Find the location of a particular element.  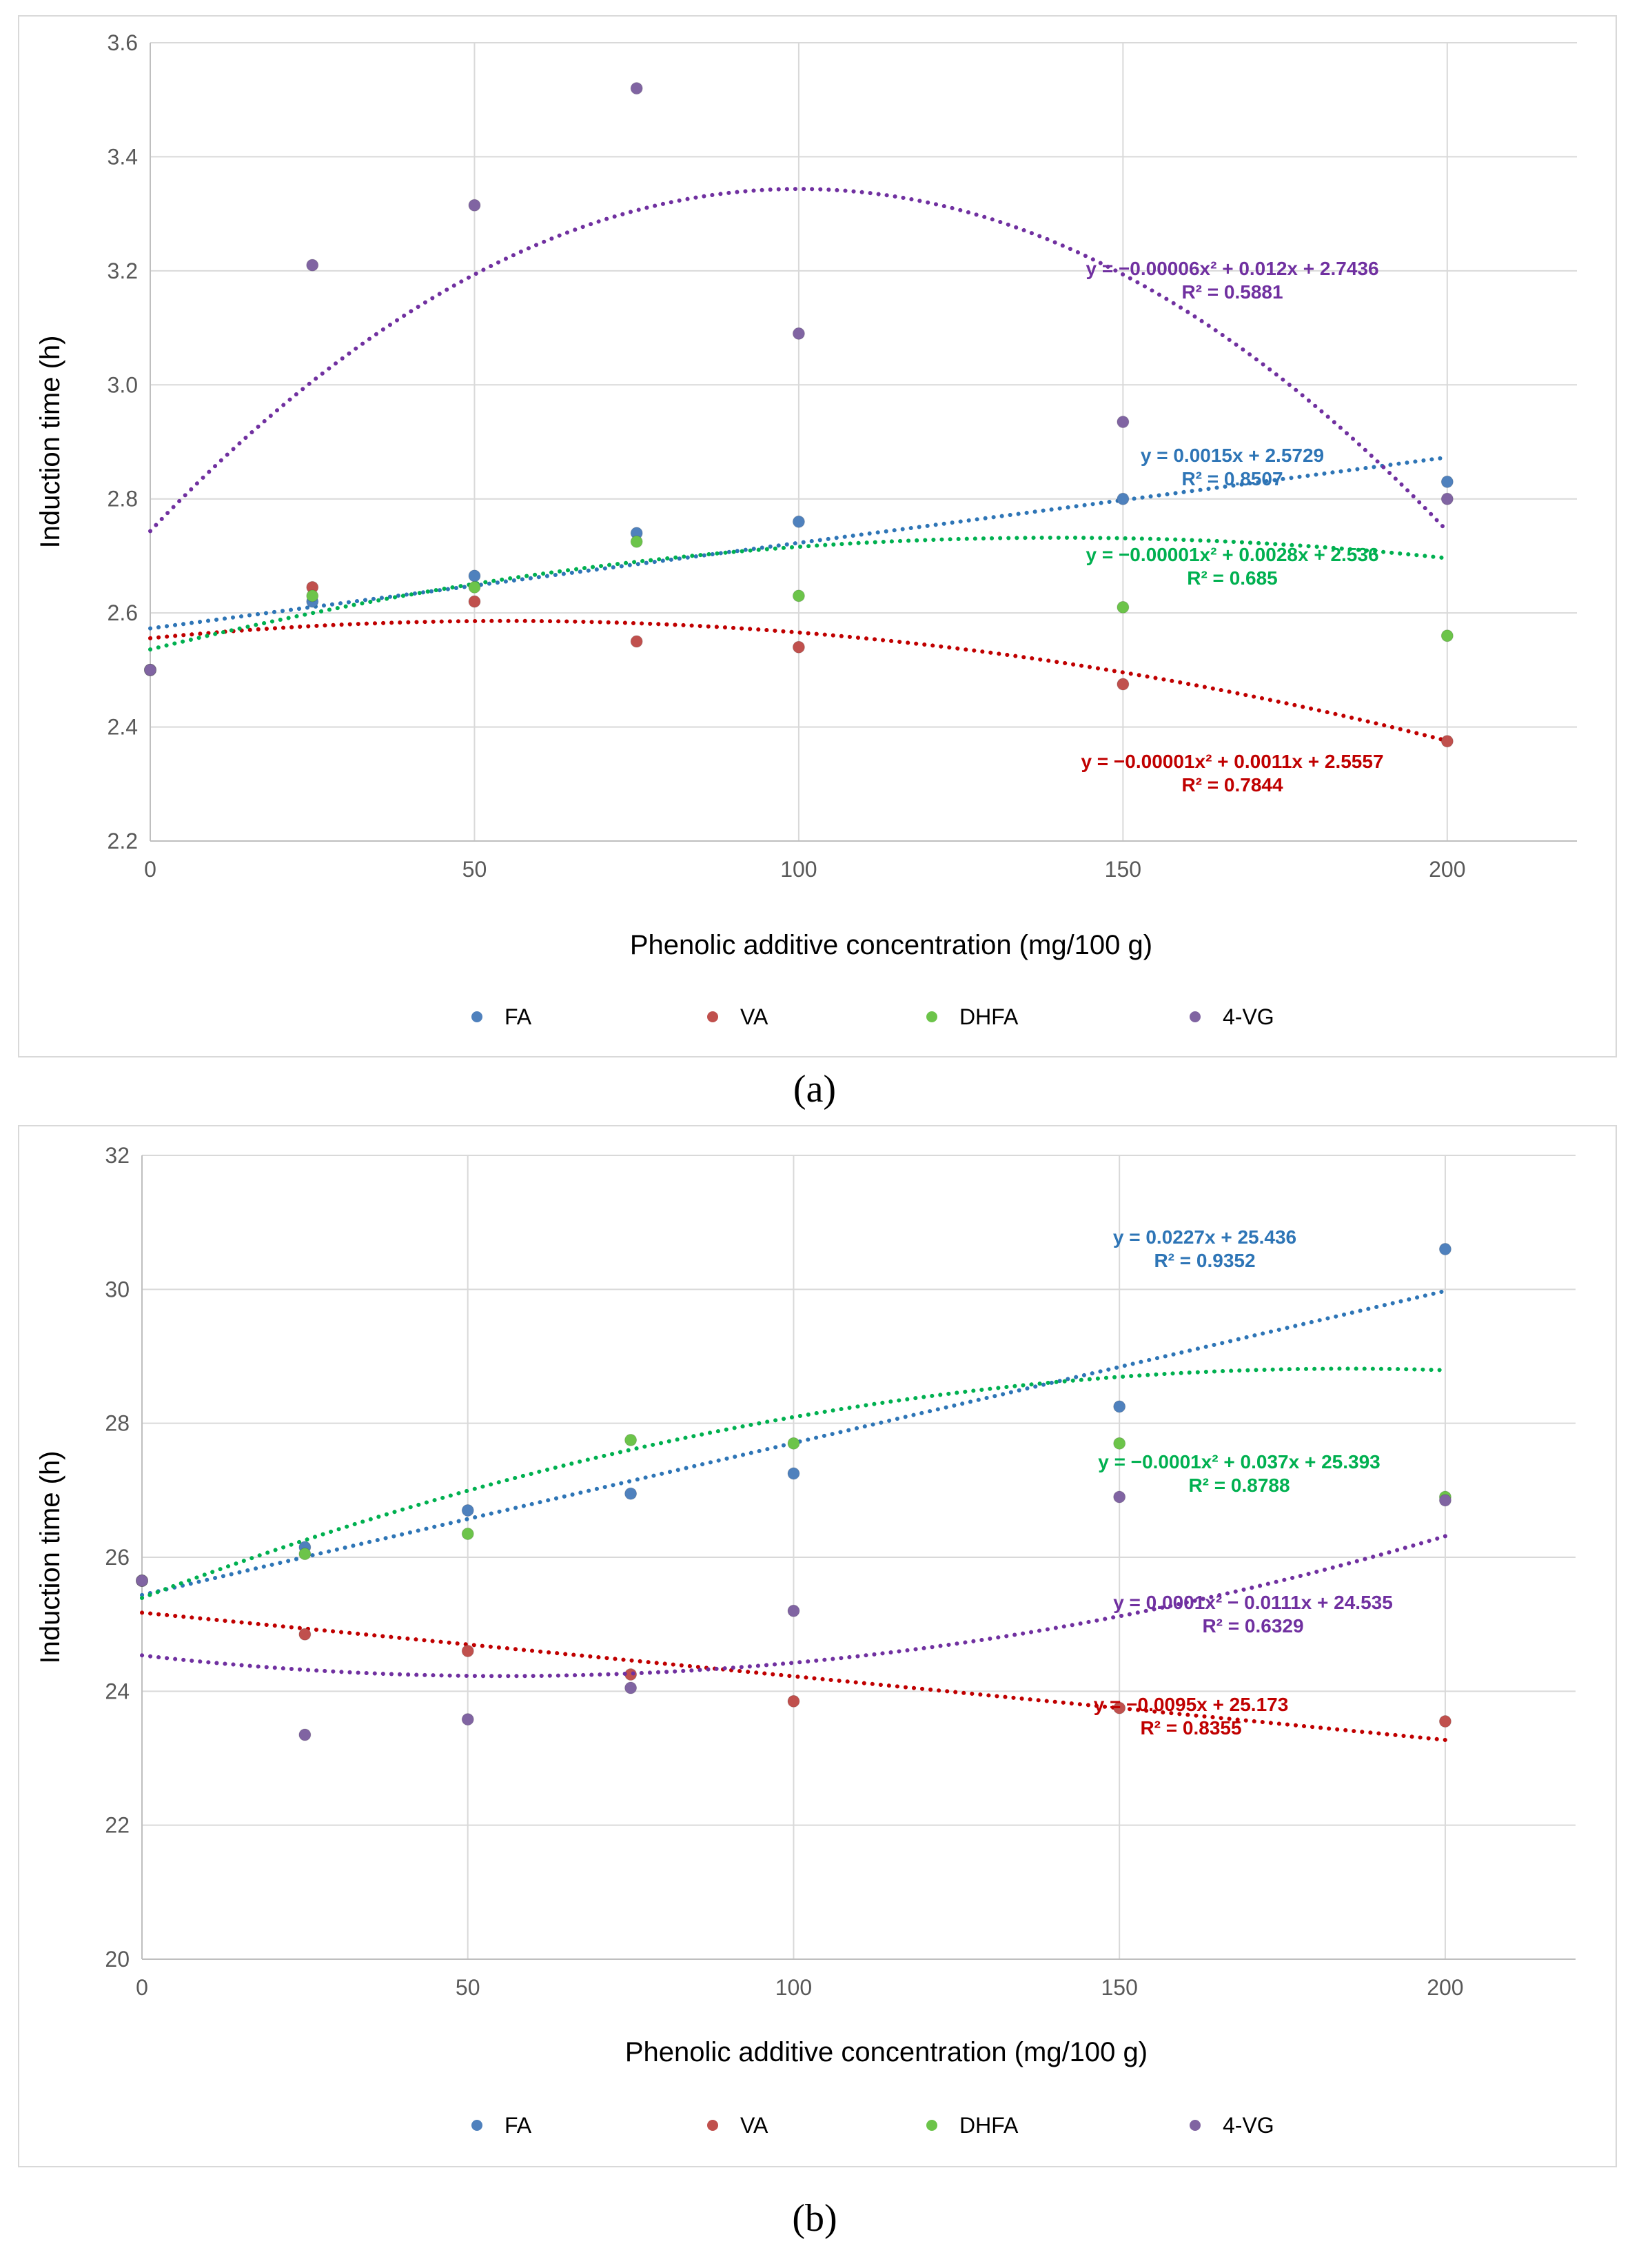

panel-a-trendline-dhfa is located at coordinates (798, 594).